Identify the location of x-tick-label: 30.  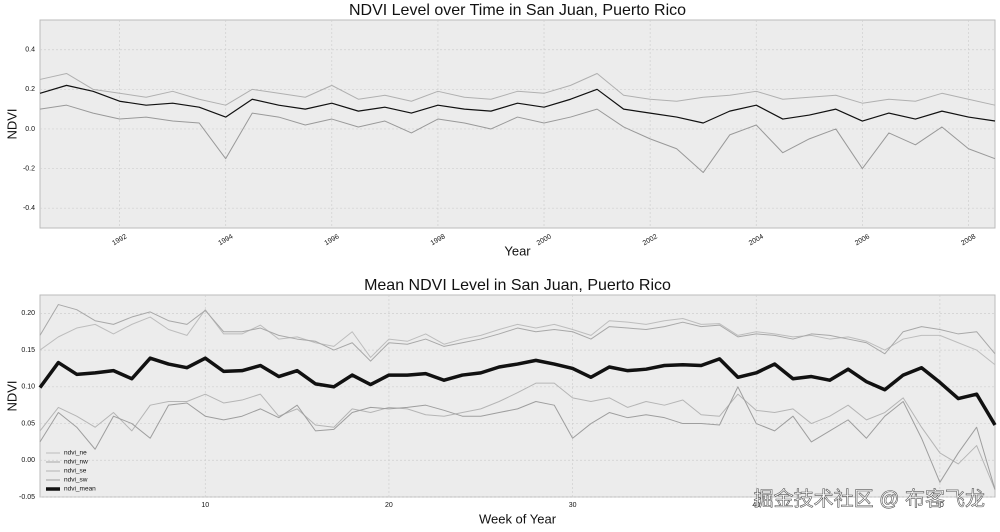
(573, 505).